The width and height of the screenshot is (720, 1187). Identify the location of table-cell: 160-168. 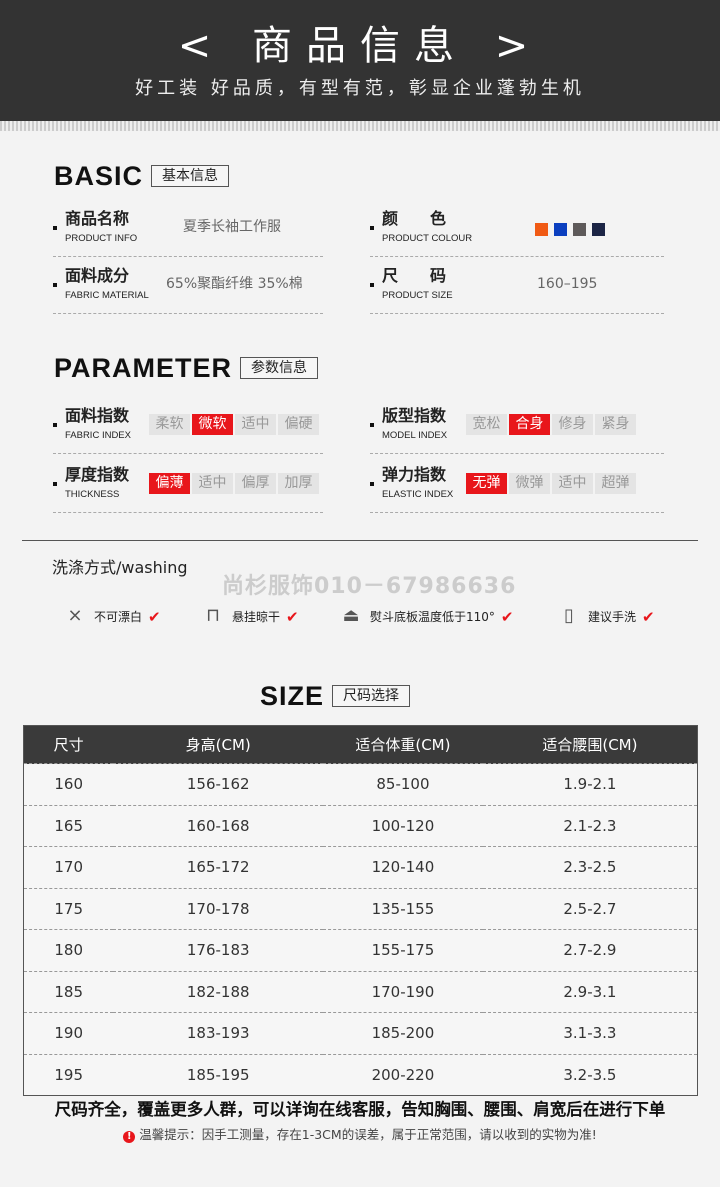
(218, 825).